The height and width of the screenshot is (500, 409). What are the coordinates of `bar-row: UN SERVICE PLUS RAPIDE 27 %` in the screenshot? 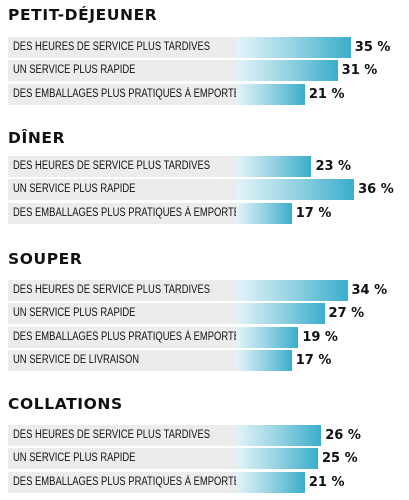 It's located at (204, 313).